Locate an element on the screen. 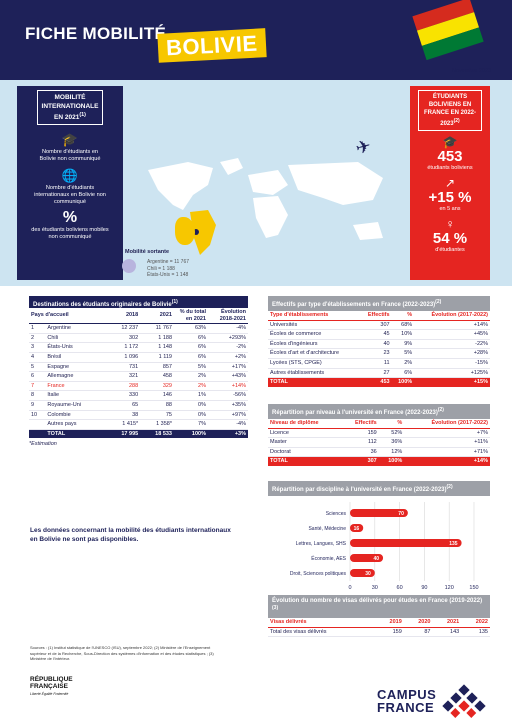 The image size is (512, 724). table-cell: +35% is located at coordinates (228, 405).